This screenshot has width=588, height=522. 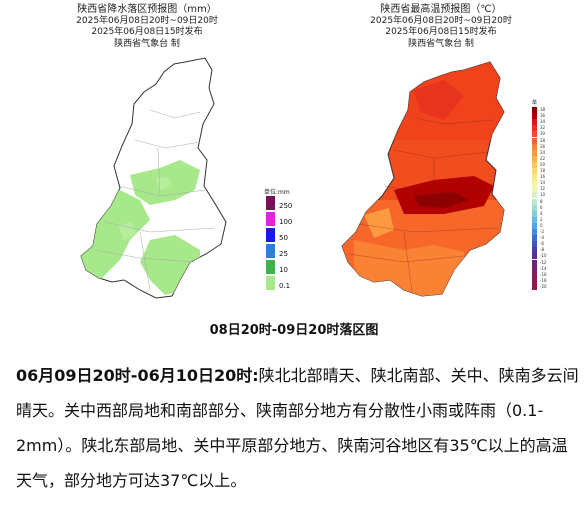 I want to click on temperature-legend-label: 26, so click(x=543, y=146).